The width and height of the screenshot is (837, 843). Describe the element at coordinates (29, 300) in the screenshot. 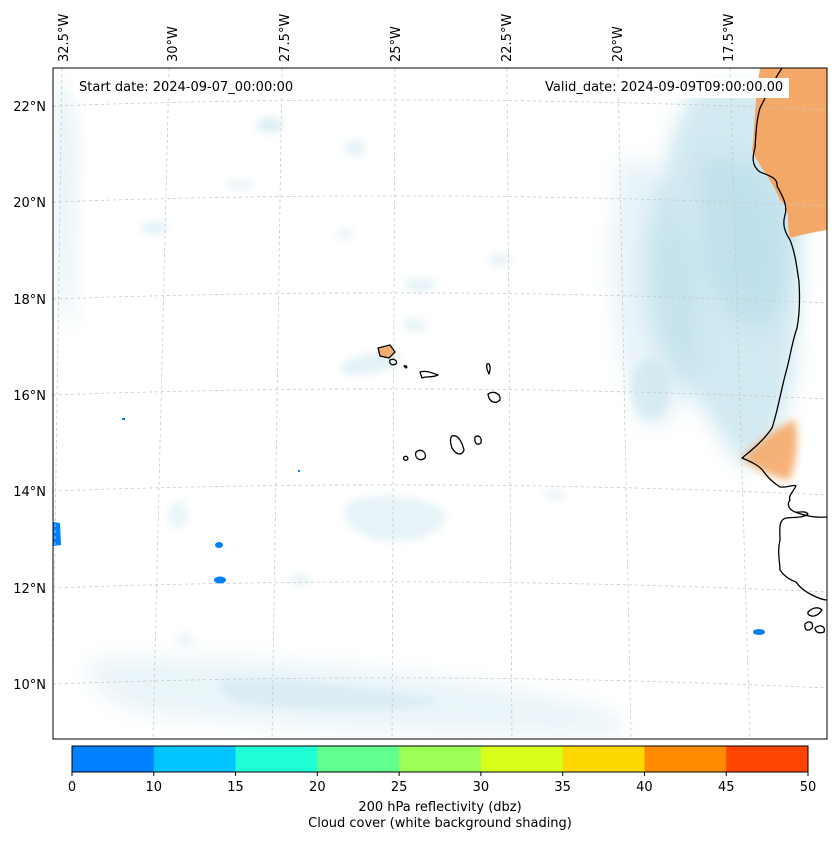

I see `lat-label-18n: 18°N` at that location.